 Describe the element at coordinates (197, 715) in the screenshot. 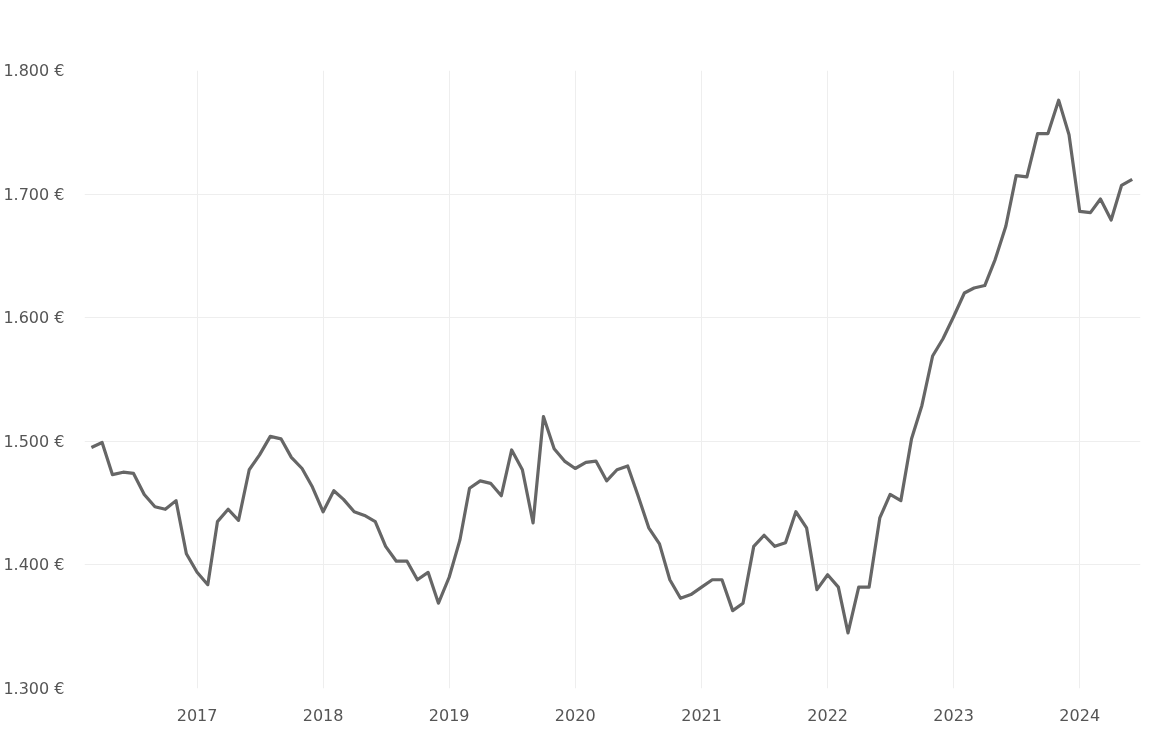

I see `x-tick-label: 2017` at that location.